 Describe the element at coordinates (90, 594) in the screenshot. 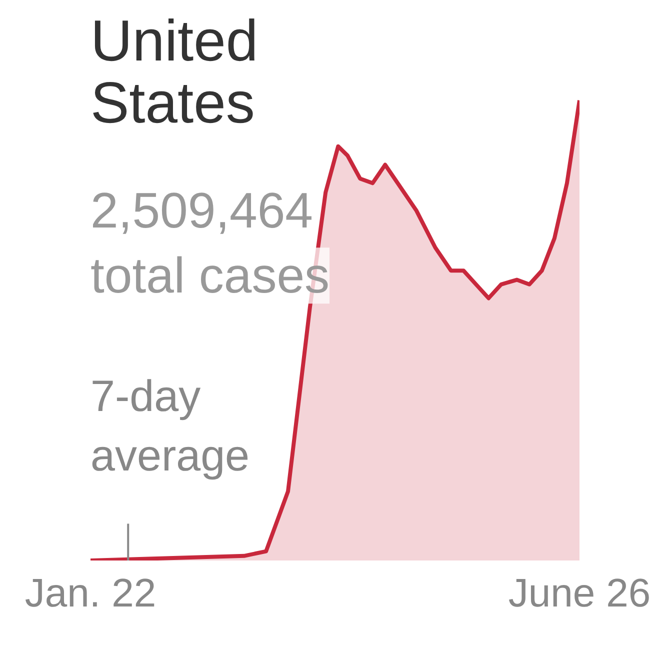

I see `x-tick-label: Jan. 22` at that location.